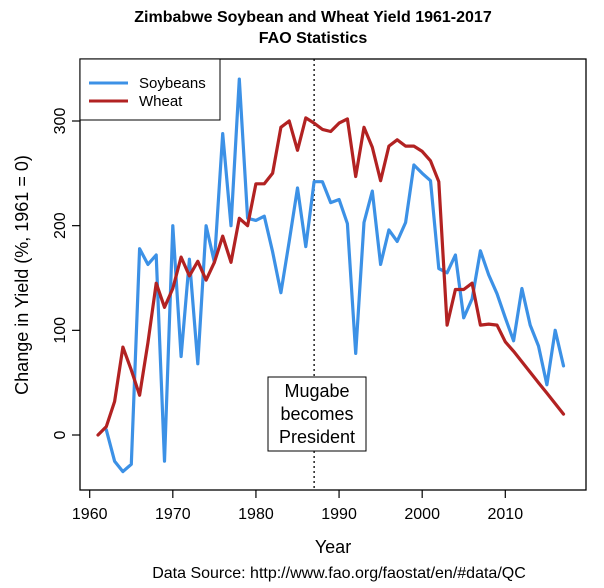  I want to click on annotation-frame, so click(317, 414).